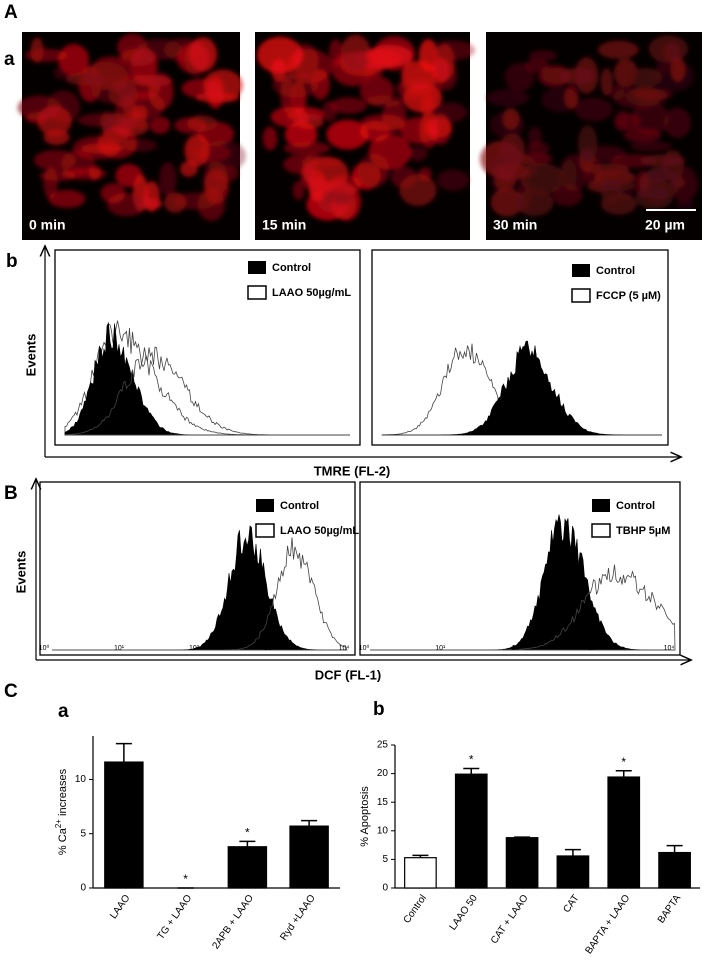 The height and width of the screenshot is (960, 708). What do you see at coordinates (665, 225) in the screenshot?
I see `scale-label: 20 µm` at bounding box center [665, 225].